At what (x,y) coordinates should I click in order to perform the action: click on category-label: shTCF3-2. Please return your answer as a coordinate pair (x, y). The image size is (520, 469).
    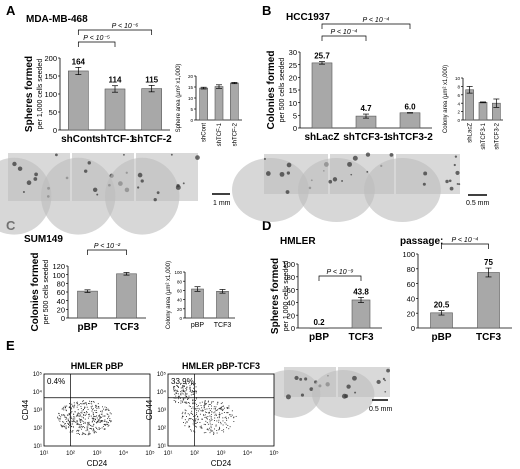
    Looking at the image, I should click on (410, 137).